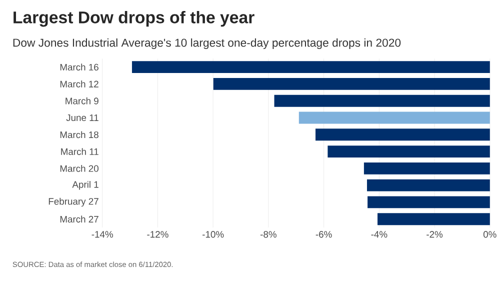 The width and height of the screenshot is (500, 285). Describe the element at coordinates (79, 151) in the screenshot. I see `y-tick-label: March 11` at that location.